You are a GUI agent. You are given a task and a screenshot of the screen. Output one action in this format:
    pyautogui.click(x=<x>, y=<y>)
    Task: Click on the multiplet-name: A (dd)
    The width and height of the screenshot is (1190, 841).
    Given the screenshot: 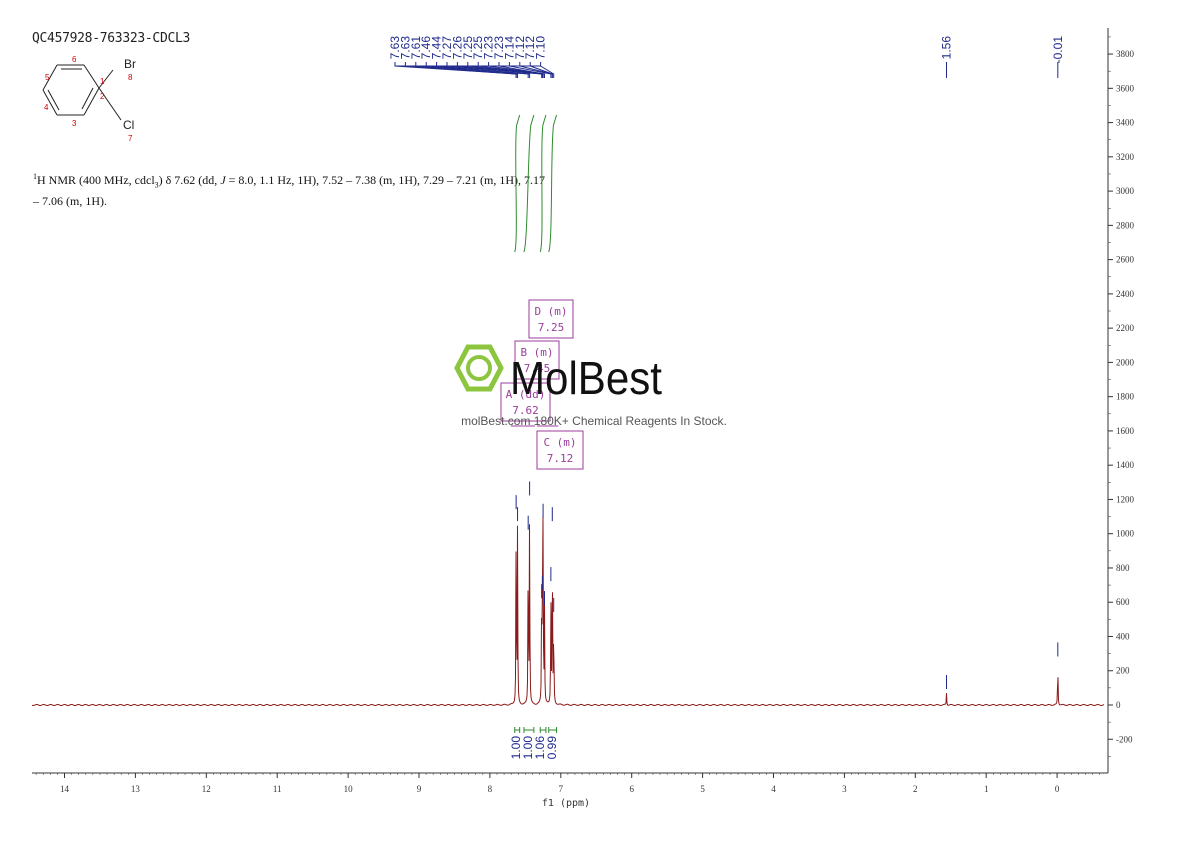 What is the action you would take?
    pyautogui.click(x=526, y=394)
    